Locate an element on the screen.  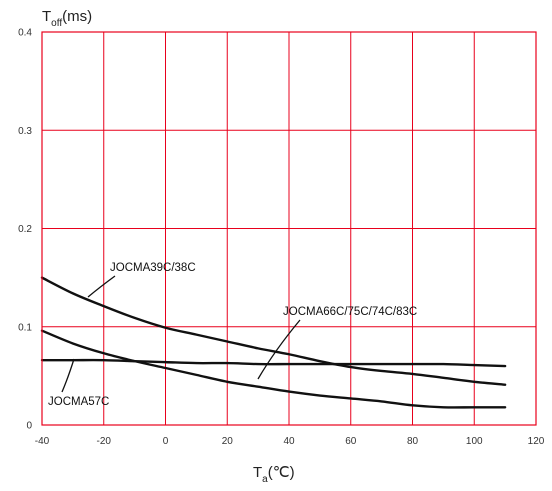
y-tick-labels: 0 0.1 0.2 0.3 0.4 is located at coordinates (25, 230).